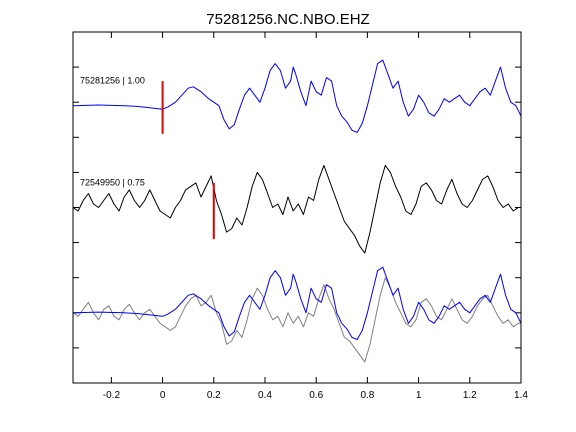  What do you see at coordinates (521, 395) in the screenshot?
I see `x-tick-label-8: 1.4` at bounding box center [521, 395].